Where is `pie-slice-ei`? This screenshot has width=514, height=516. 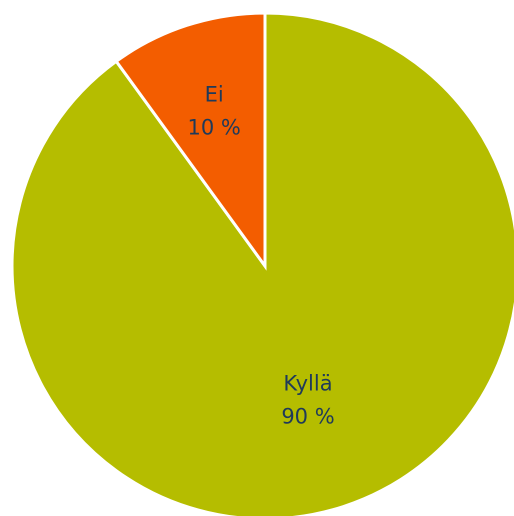 pie-slice-ei is located at coordinates (190, 141).